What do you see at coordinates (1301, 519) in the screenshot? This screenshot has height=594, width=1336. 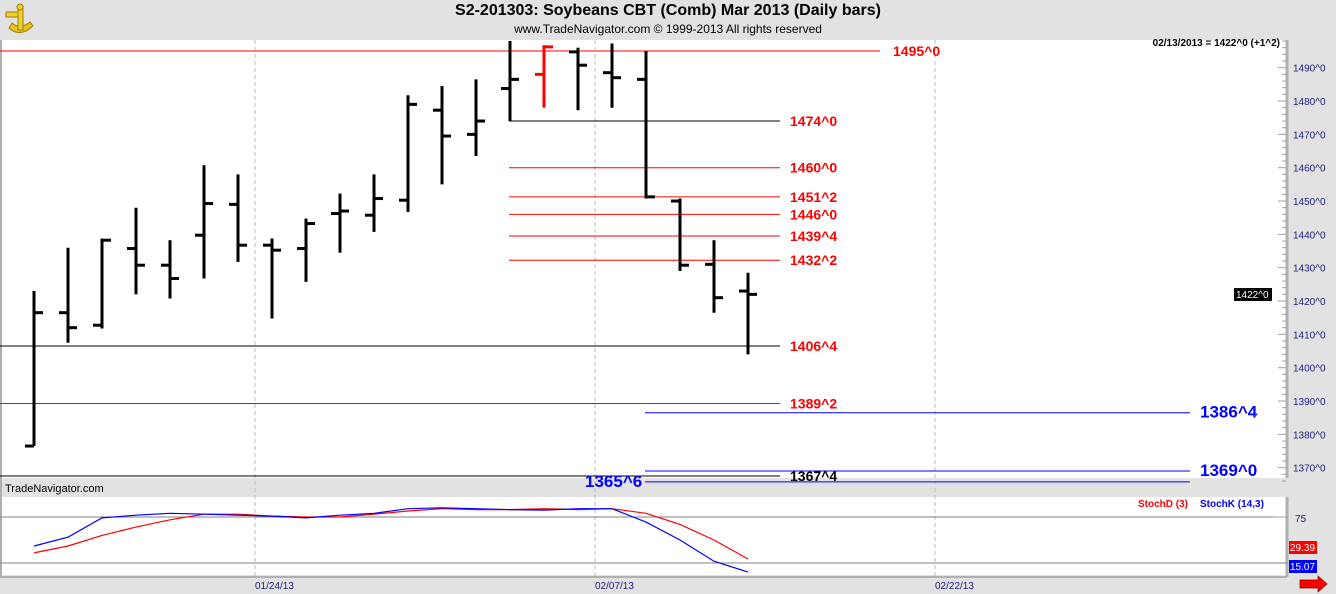 I see `stoch-tick-label: 75` at bounding box center [1301, 519].